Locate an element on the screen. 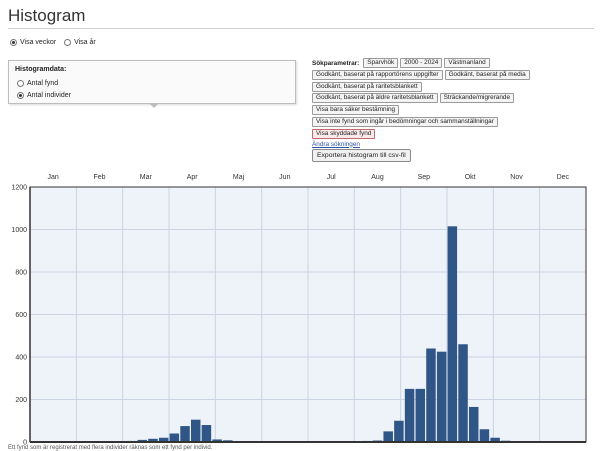 The width and height of the screenshot is (601, 451). view-option-years: Visa år is located at coordinates (80, 42).